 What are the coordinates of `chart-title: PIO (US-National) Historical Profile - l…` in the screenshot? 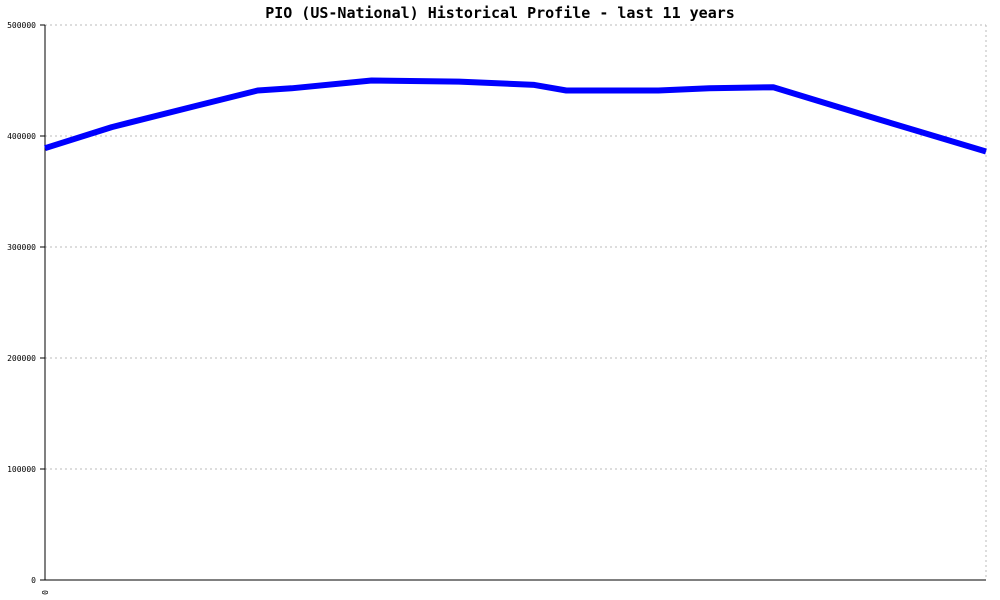 It's located at (500, 13).